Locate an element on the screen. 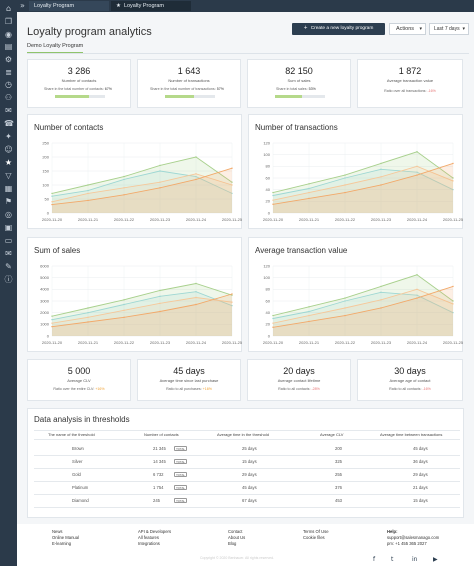 The height and width of the screenshot is (566, 474). users-icon: ⚇ is located at coordinates (8, 97).